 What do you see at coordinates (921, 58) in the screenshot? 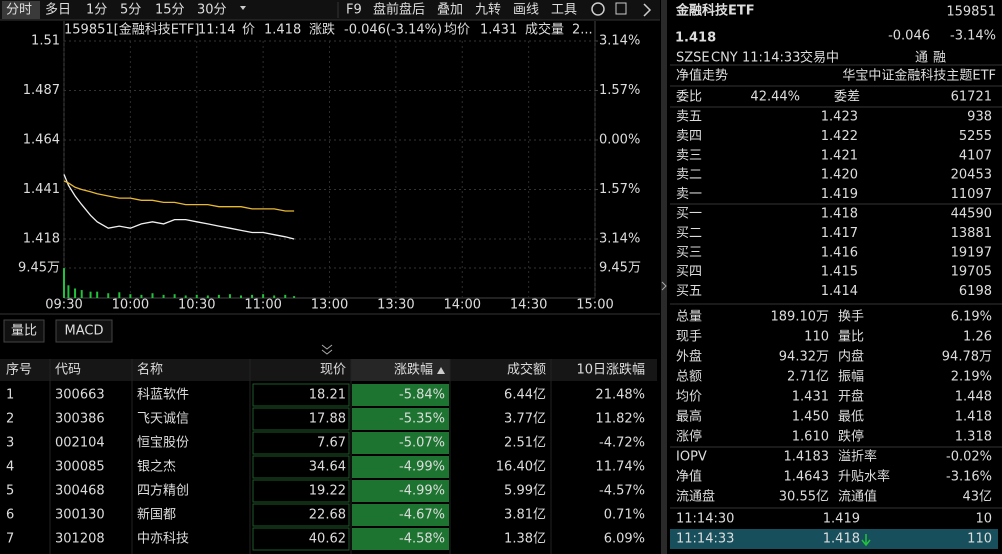
I see `badge: 通` at bounding box center [921, 58].